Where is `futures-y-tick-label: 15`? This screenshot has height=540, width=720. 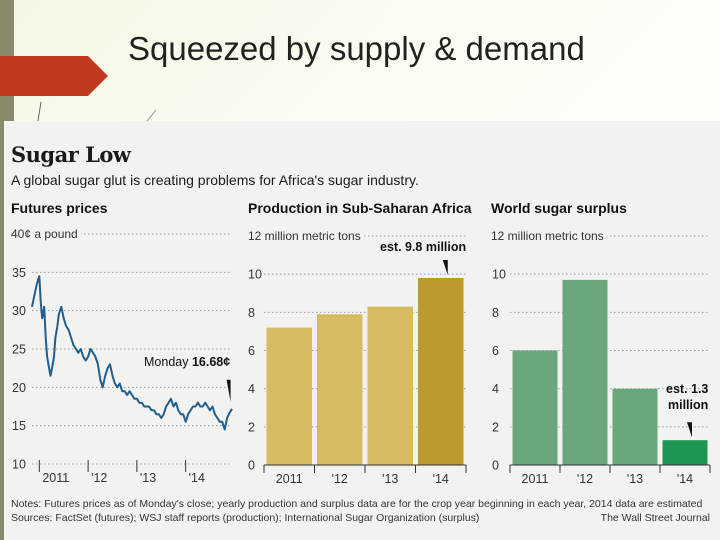
futures-y-tick-label: 15 is located at coordinates (19, 426).